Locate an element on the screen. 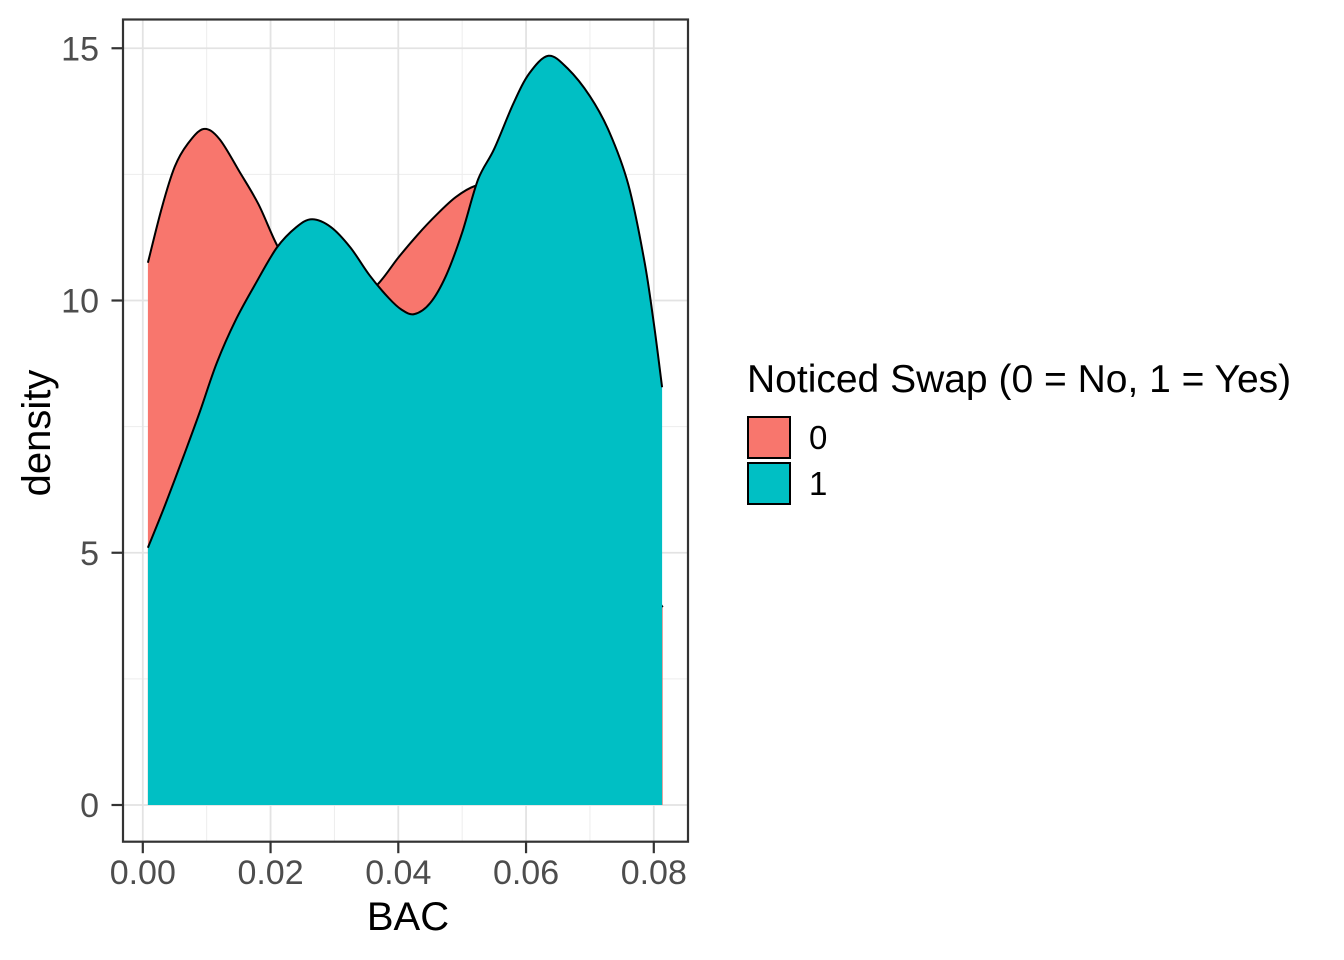  legend-key-0-swatch is located at coordinates (769, 437).